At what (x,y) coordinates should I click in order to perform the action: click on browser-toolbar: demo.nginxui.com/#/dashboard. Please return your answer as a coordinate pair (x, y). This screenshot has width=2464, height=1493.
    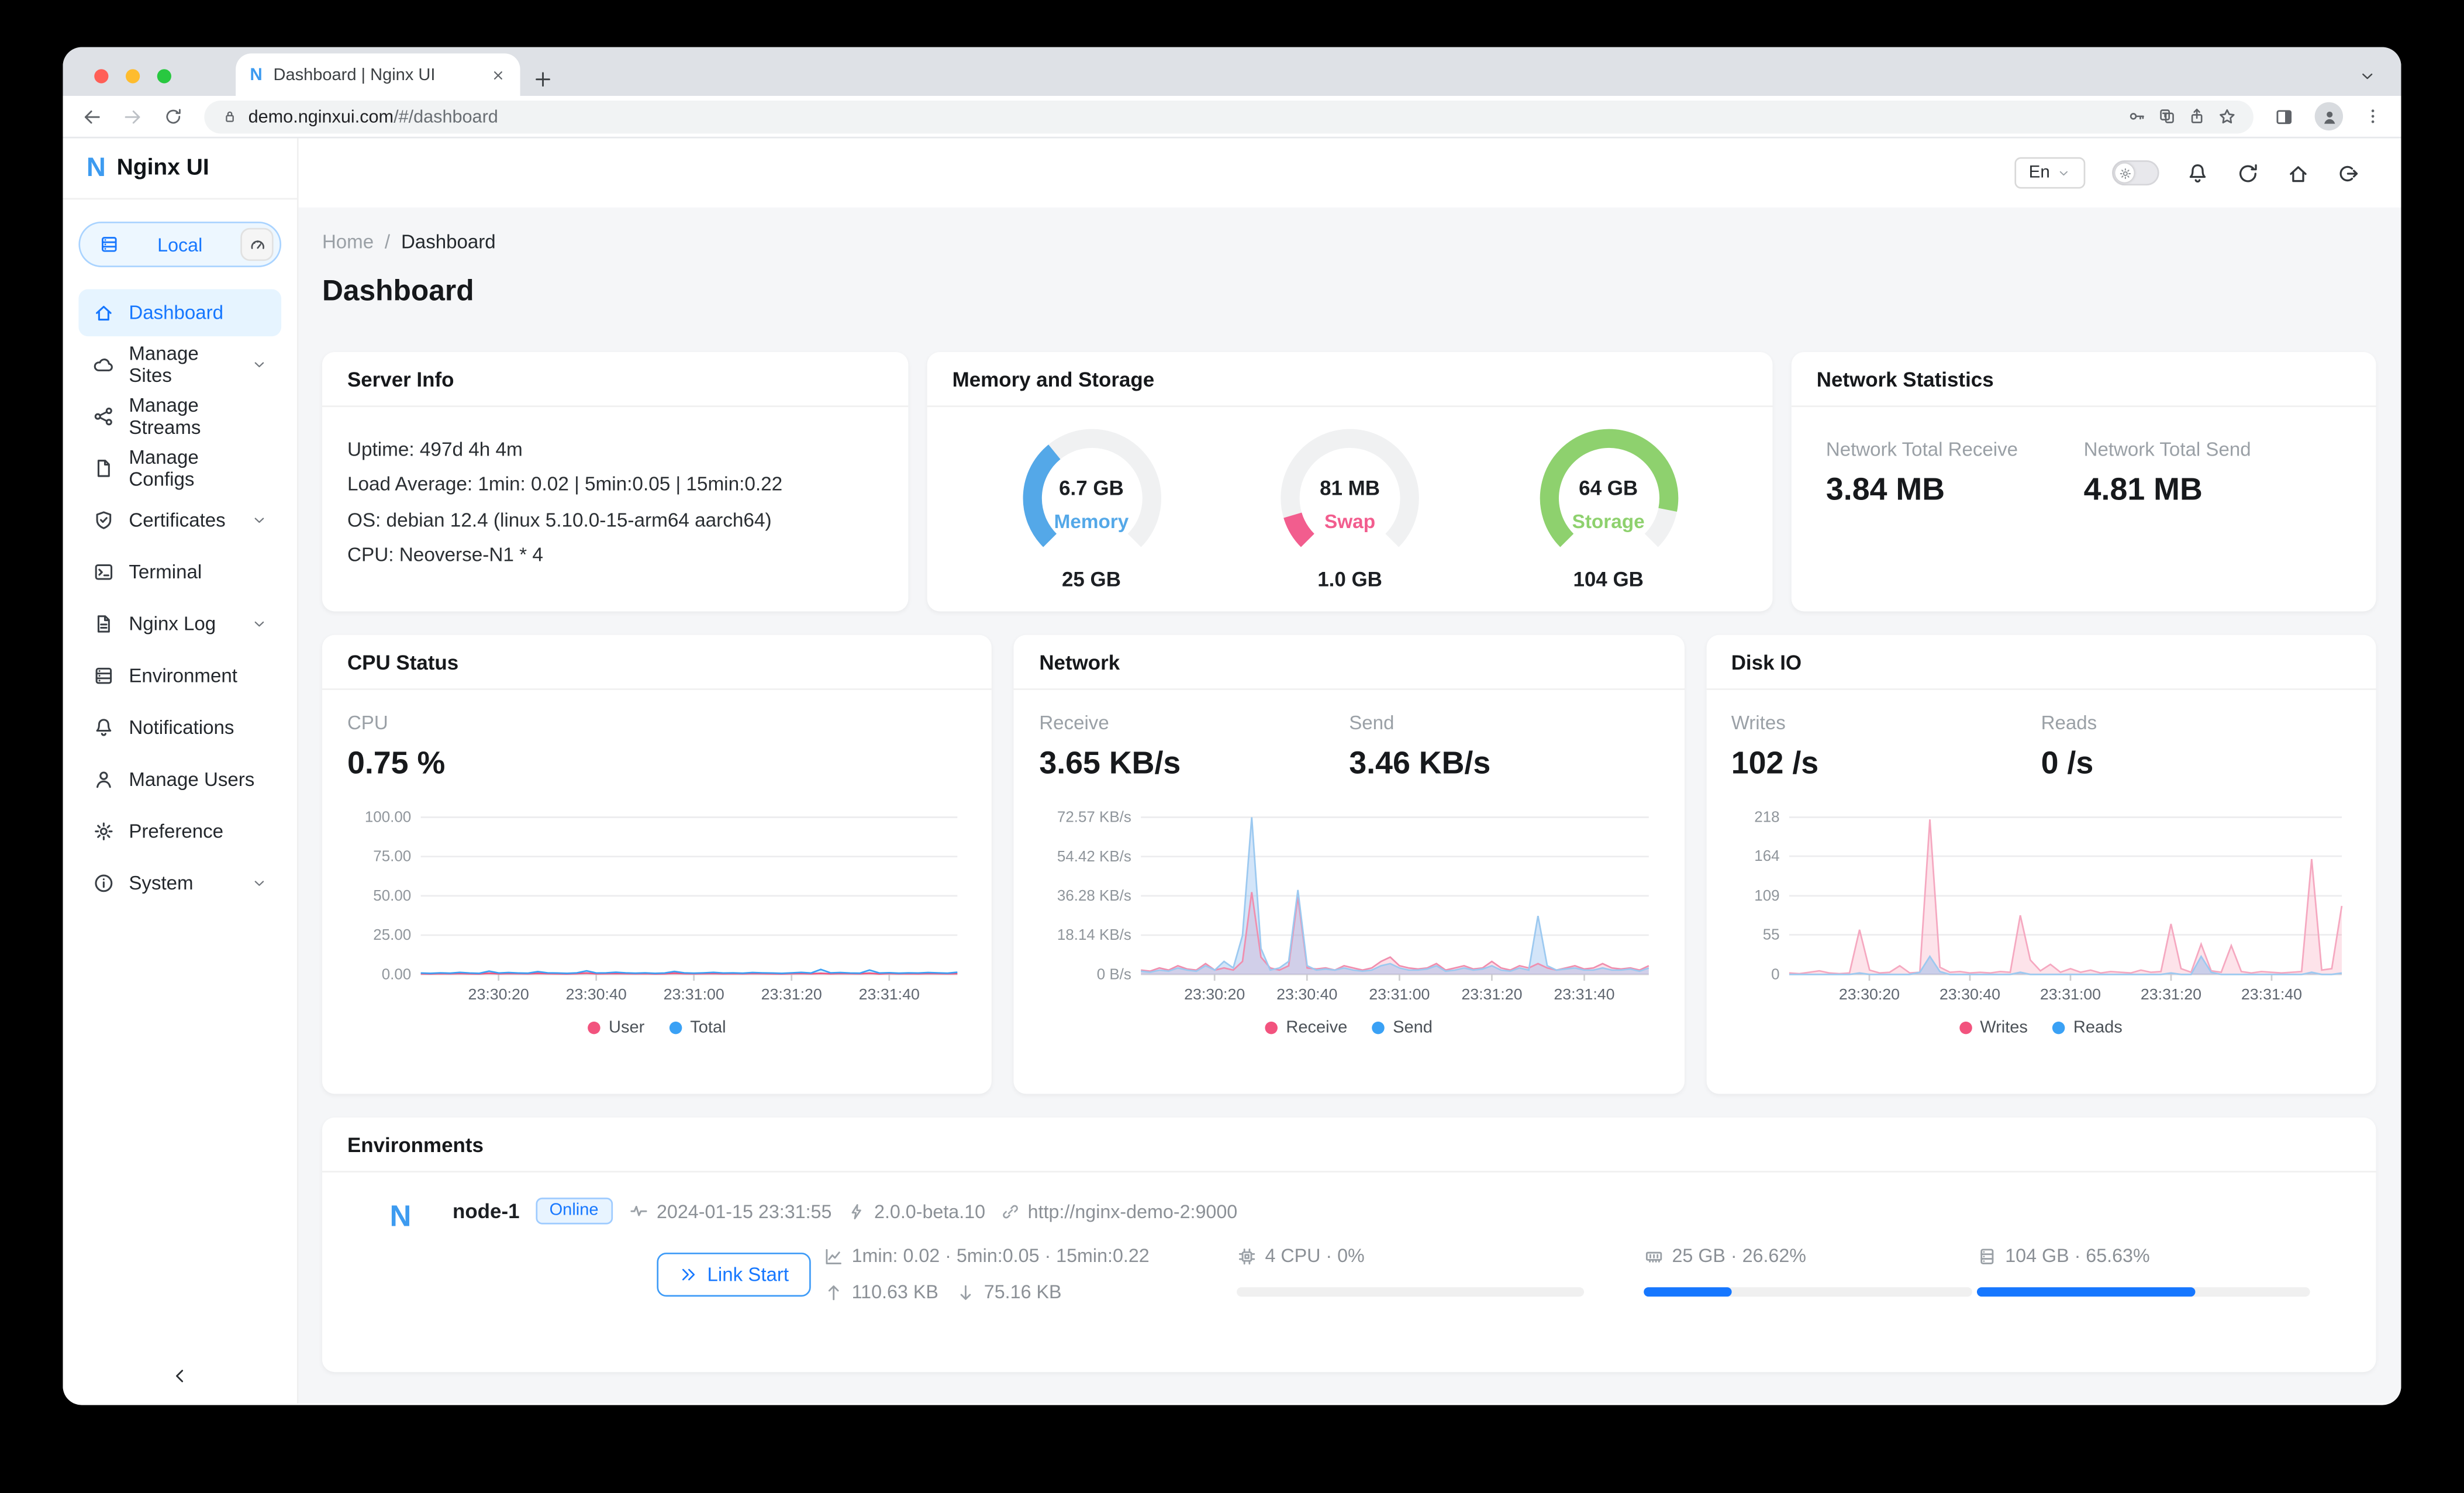
    Looking at the image, I should click on (1232, 117).